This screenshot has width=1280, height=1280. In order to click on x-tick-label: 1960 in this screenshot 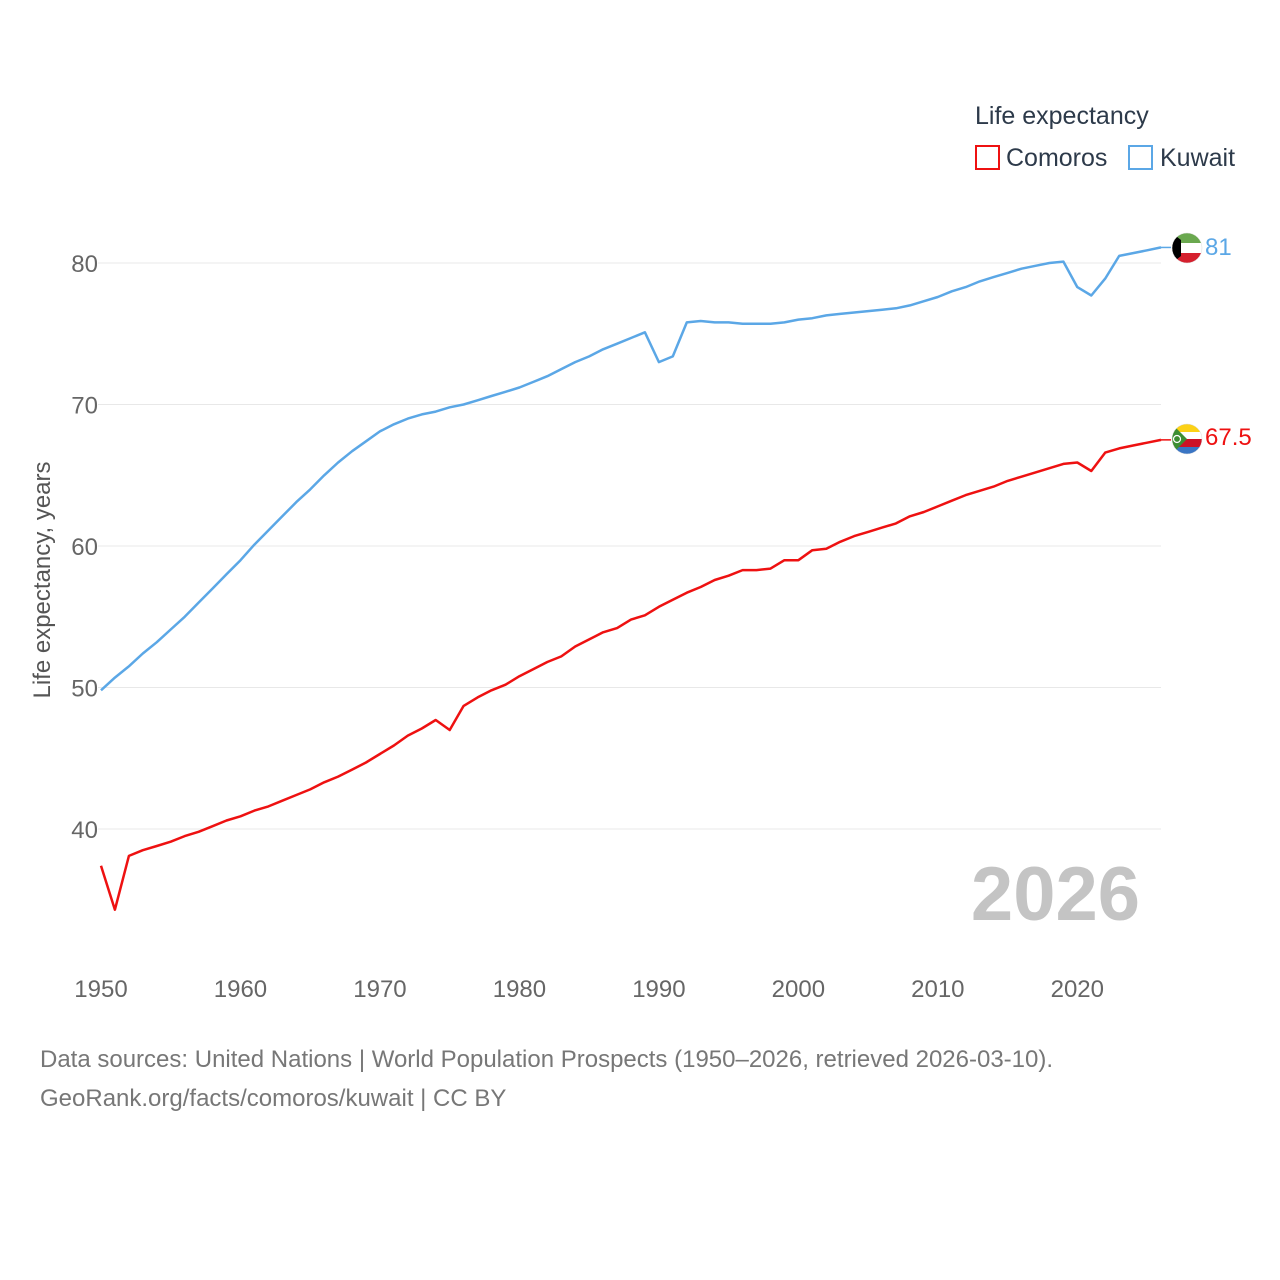, I will do `click(240, 989)`.